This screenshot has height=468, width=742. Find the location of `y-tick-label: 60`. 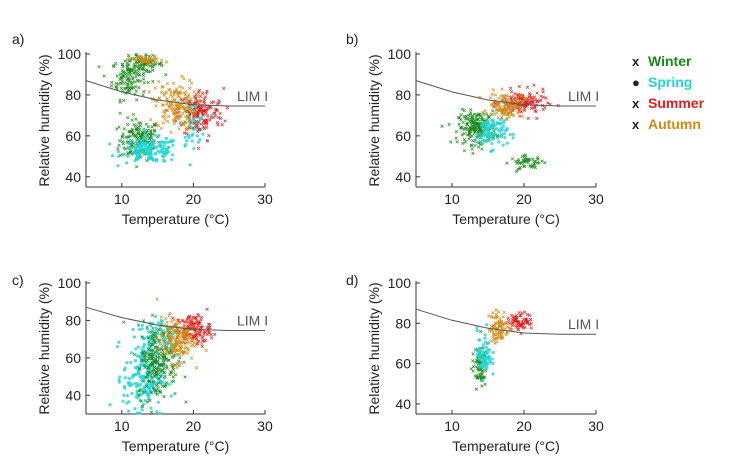

y-tick-label: 60 is located at coordinates (403, 136).